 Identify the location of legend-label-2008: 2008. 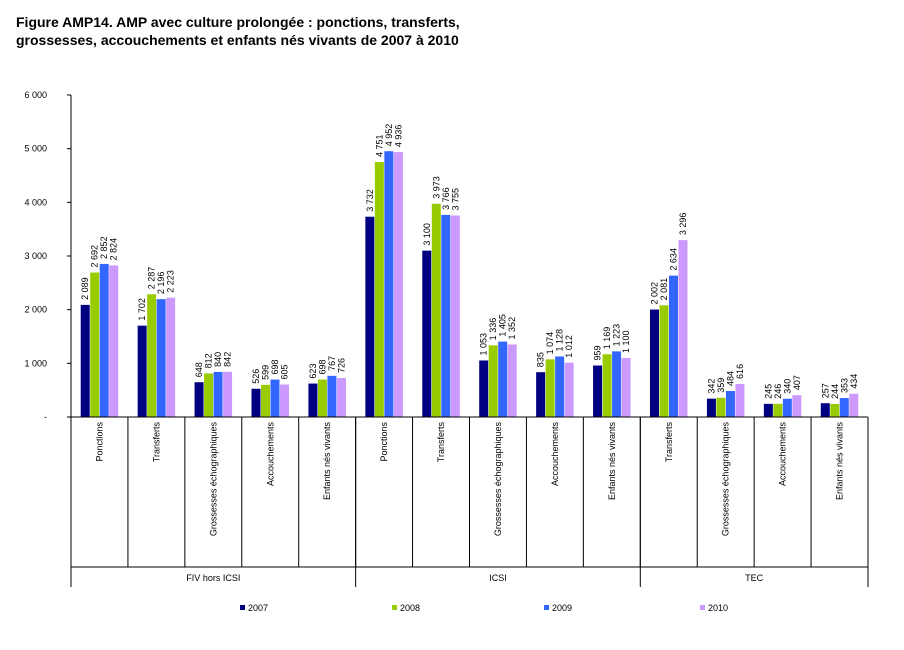
(410, 608).